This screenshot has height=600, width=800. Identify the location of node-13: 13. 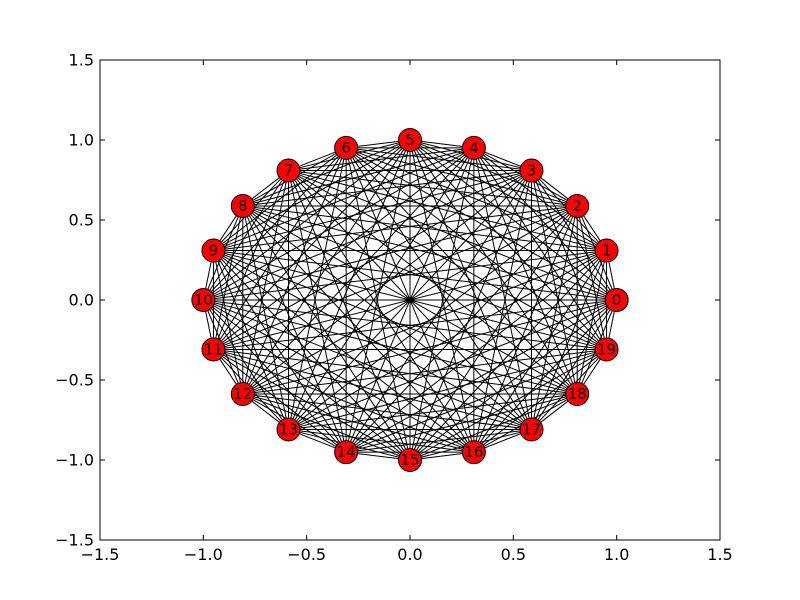
(288, 429).